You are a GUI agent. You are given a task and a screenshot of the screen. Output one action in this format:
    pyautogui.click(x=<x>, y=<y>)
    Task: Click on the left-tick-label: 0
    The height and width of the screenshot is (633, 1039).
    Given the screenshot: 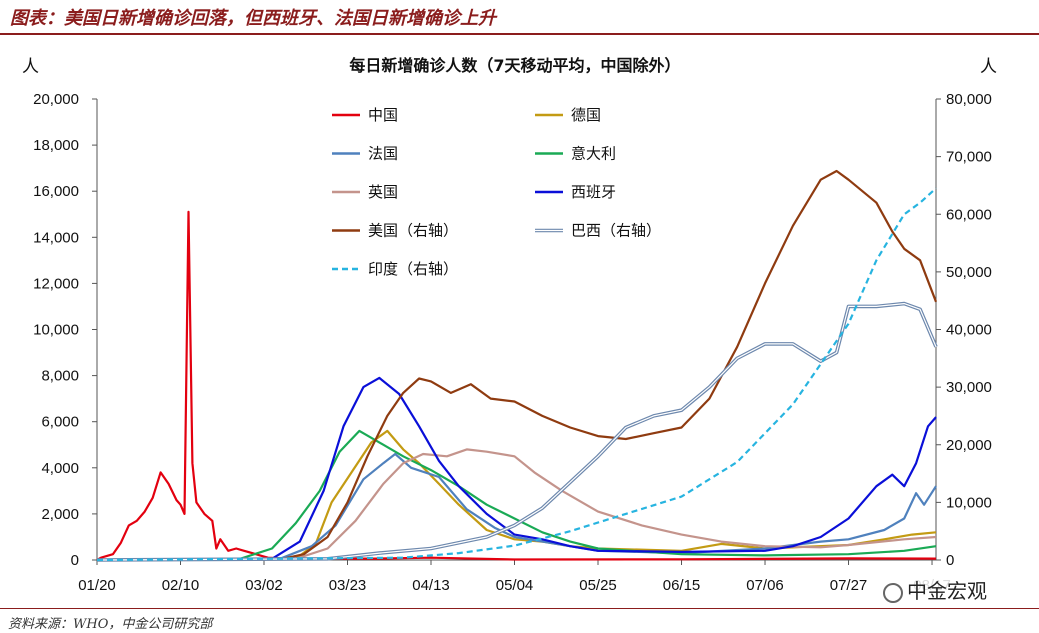 What is the action you would take?
    pyautogui.click(x=75, y=560)
    